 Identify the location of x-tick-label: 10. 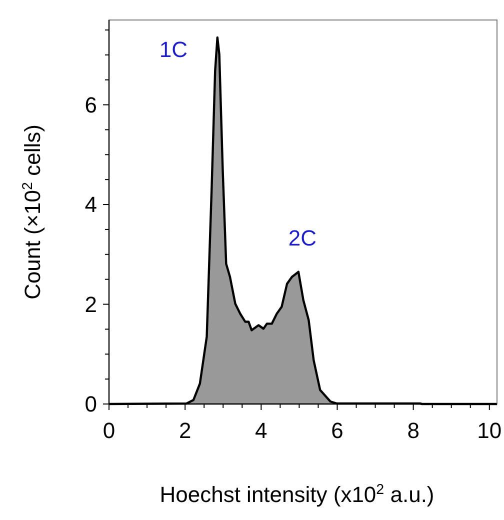
(489, 430).